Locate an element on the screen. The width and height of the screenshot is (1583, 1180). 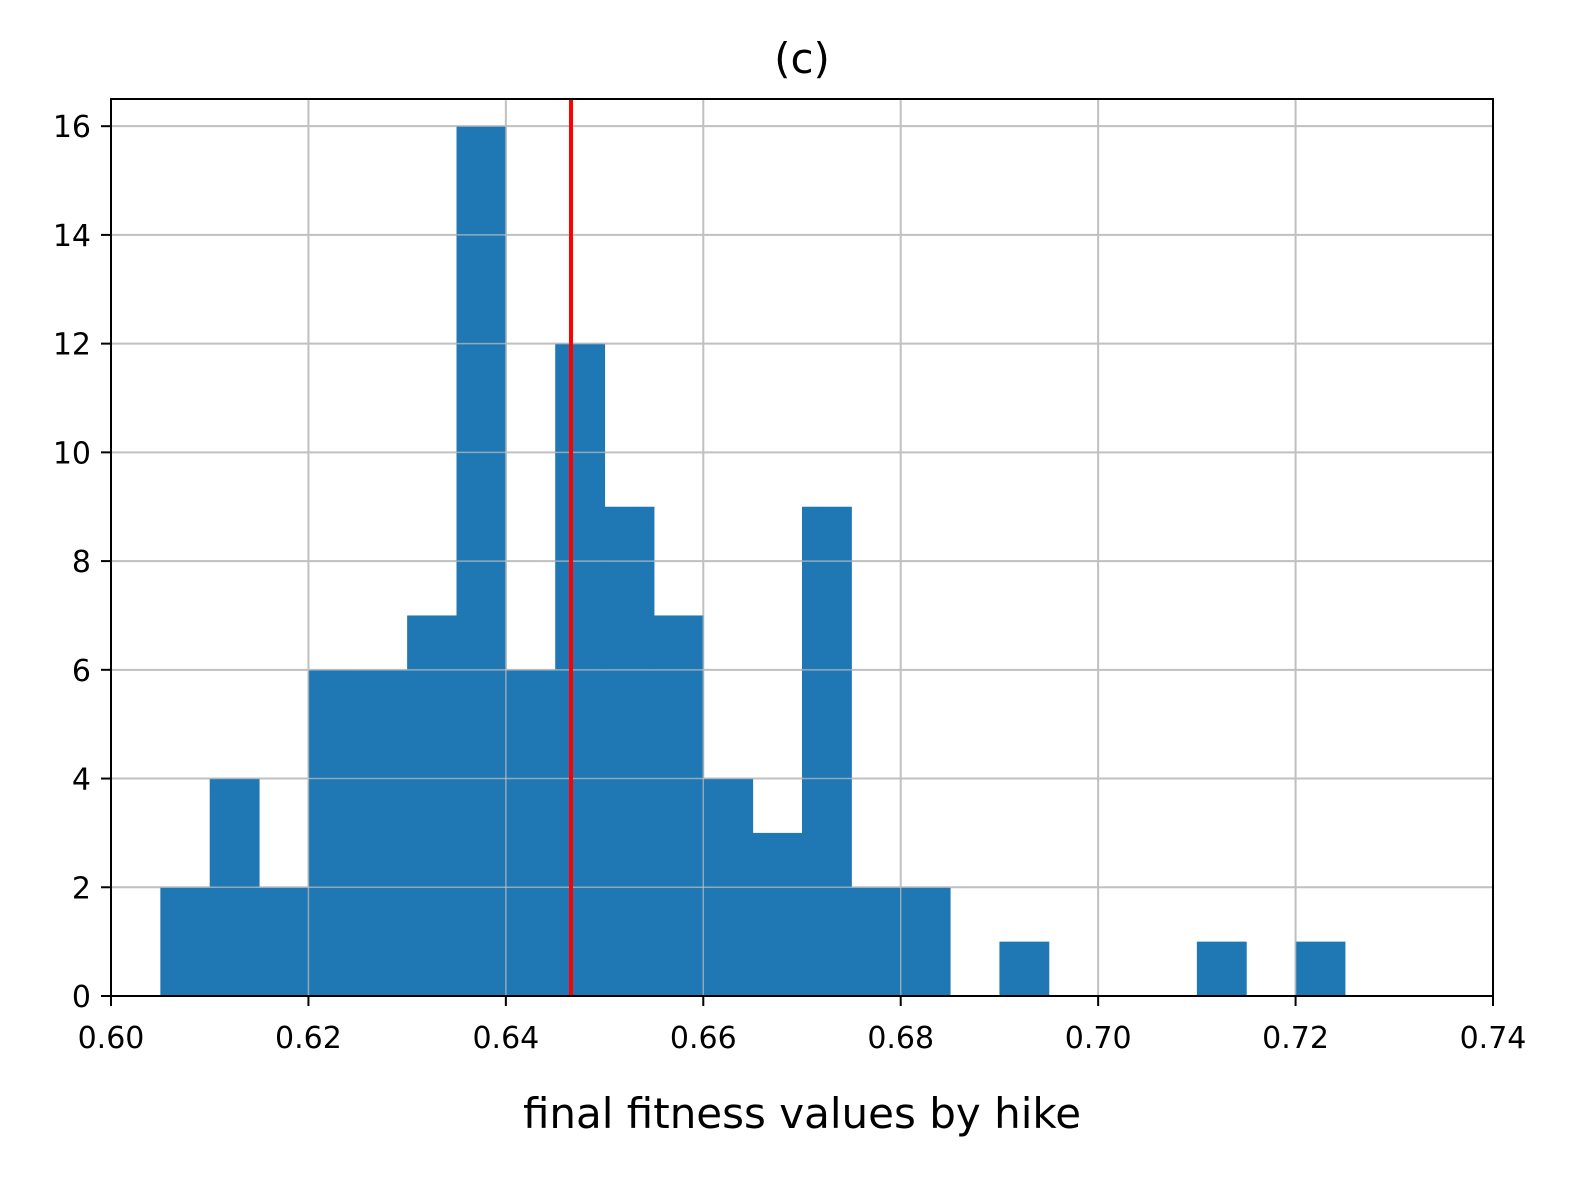
x-tick-label: 0.60 is located at coordinates (111, 1038).